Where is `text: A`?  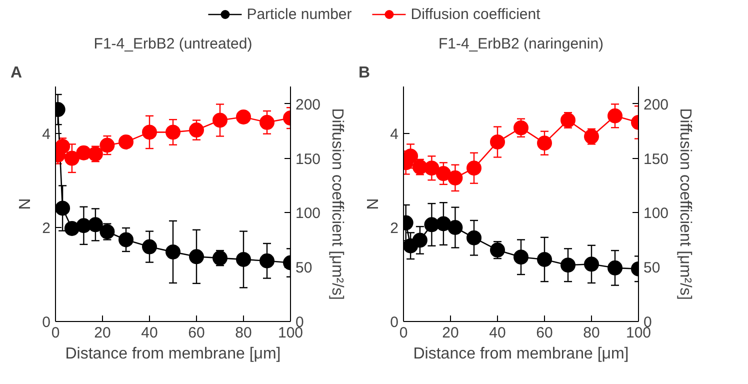
text: A is located at coordinates (16, 73).